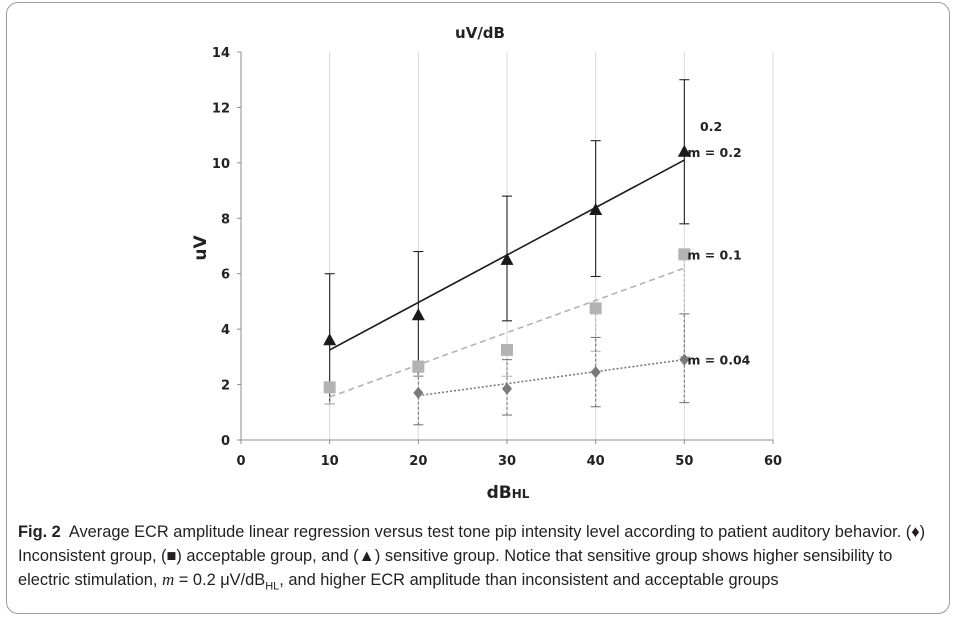 This screenshot has height=621, width=957. I want to click on caption-label: Fig. 2, so click(39, 532).